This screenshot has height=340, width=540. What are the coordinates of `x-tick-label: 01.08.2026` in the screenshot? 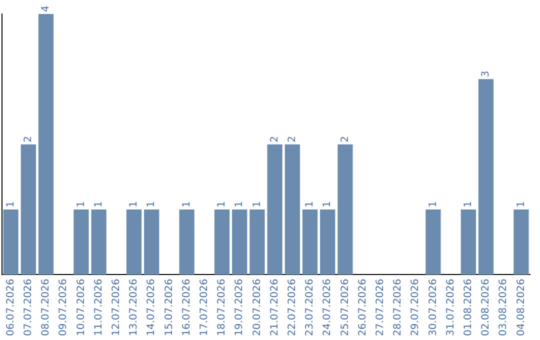 It's located at (468, 307).